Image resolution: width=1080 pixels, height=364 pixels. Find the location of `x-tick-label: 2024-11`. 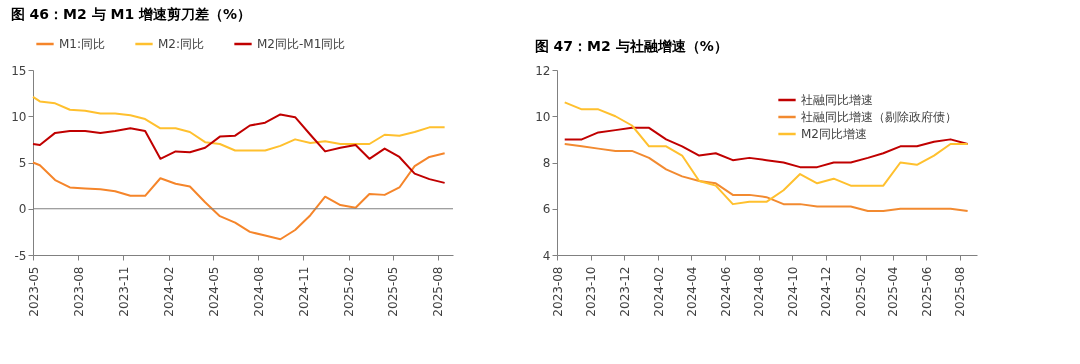

x-tick-label: 2024-11 is located at coordinates (303, 291).